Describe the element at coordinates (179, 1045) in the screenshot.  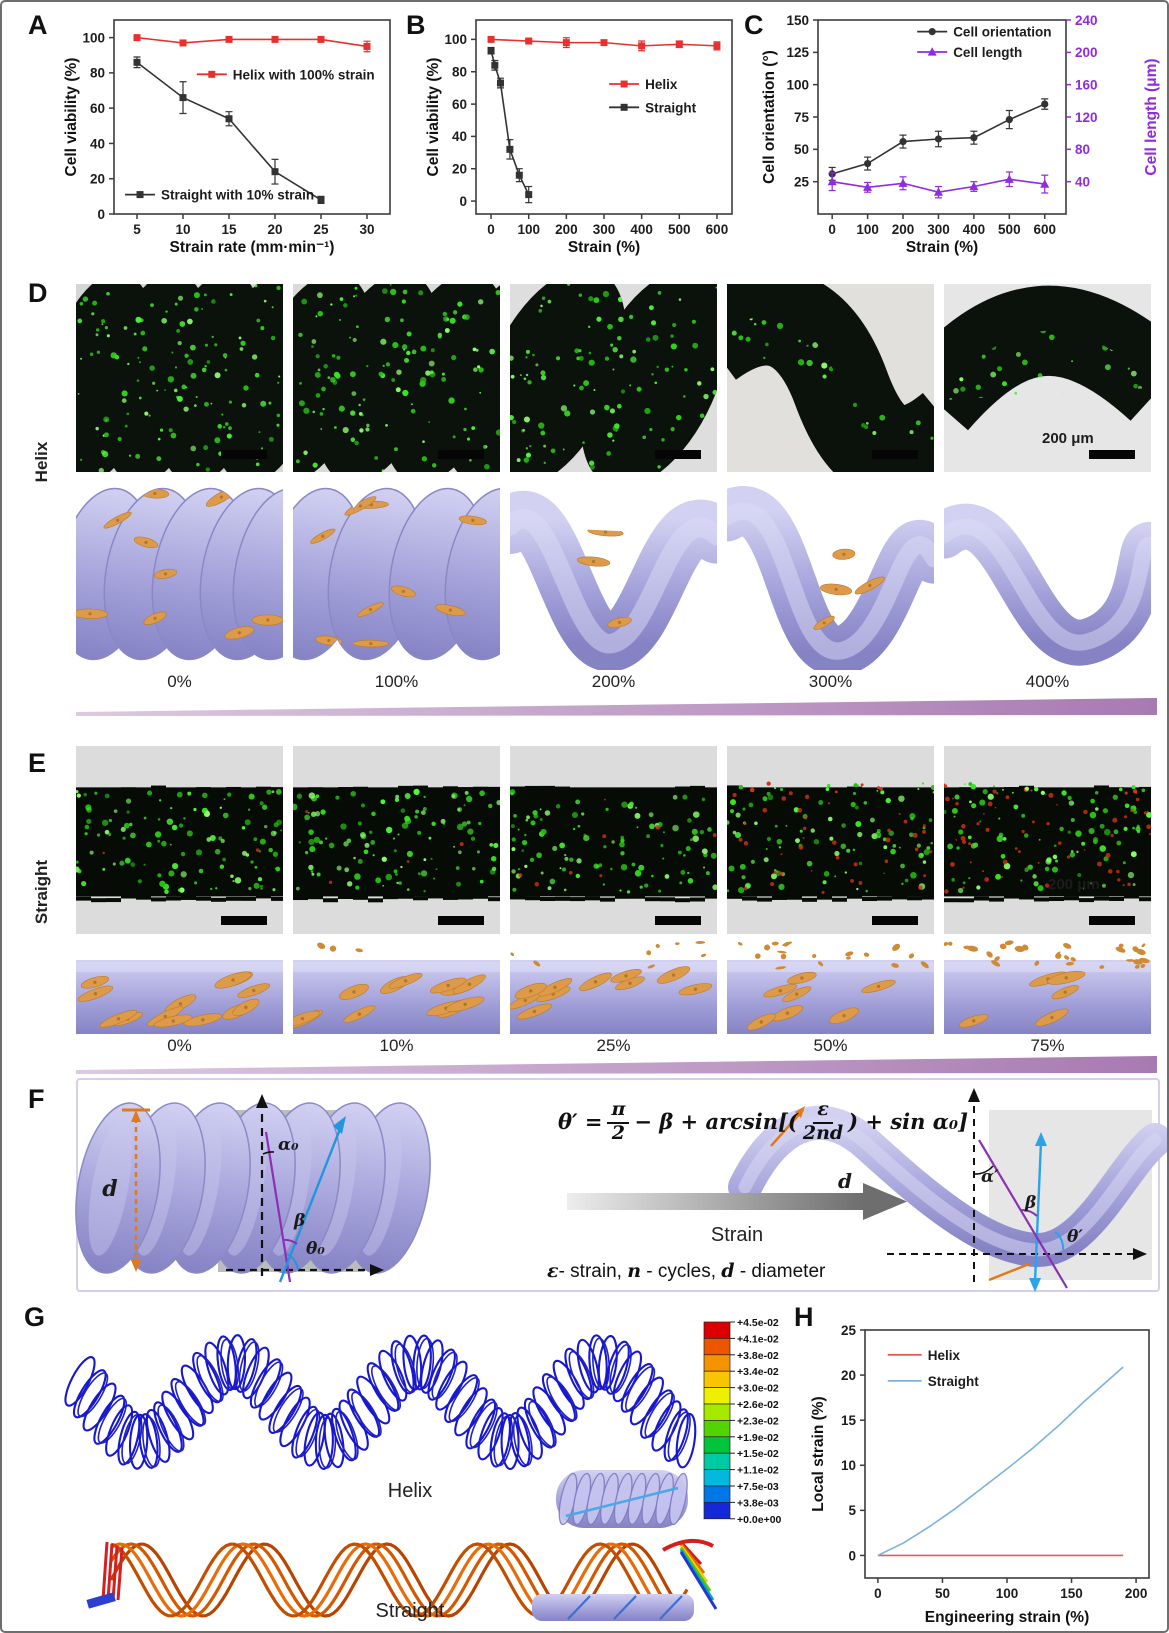
I see `strain-label-e0: 0%` at that location.